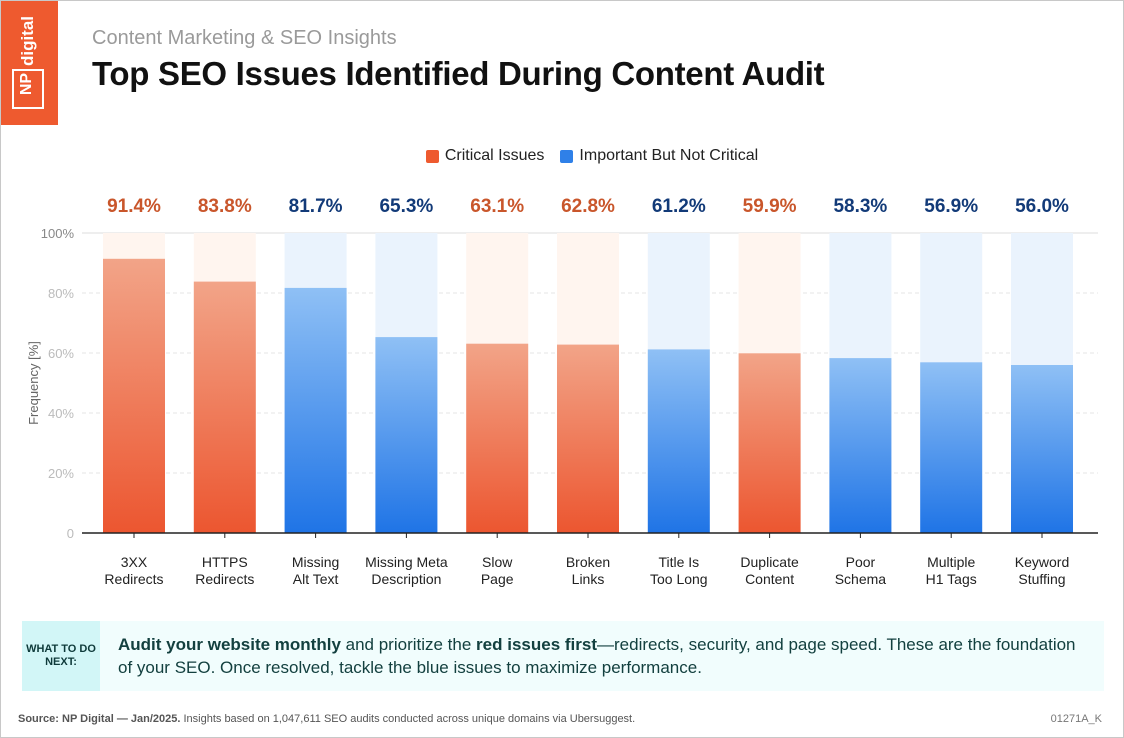 The width and height of the screenshot is (1124, 738). Describe the element at coordinates (70, 533) in the screenshot. I see `y-tick-label: 0` at that location.